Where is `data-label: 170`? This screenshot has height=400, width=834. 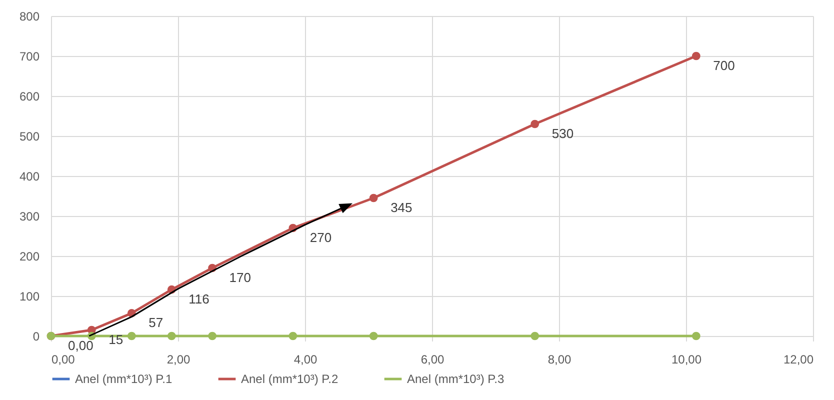
data-label: 170 is located at coordinates (240, 277).